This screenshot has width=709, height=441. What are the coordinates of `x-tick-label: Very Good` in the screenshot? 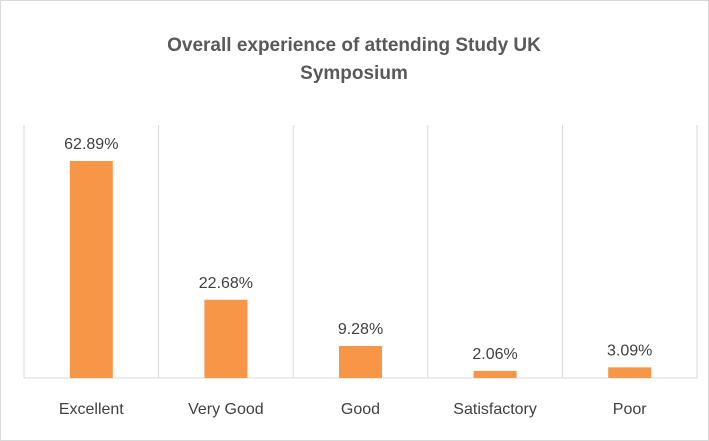 It's located at (226, 409).